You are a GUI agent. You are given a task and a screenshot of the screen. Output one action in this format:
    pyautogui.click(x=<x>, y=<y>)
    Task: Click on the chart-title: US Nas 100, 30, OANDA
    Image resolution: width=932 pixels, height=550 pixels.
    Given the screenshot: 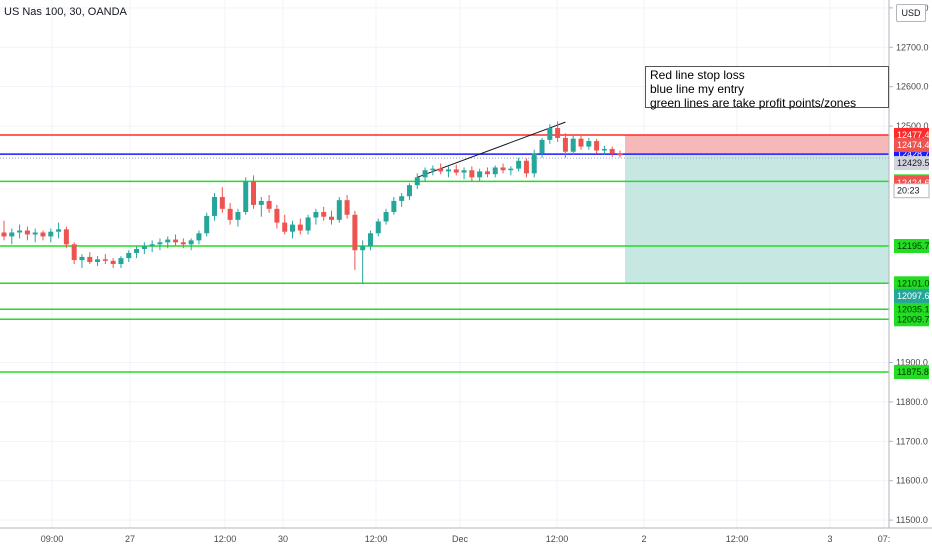 What is the action you would take?
    pyautogui.click(x=65, y=12)
    